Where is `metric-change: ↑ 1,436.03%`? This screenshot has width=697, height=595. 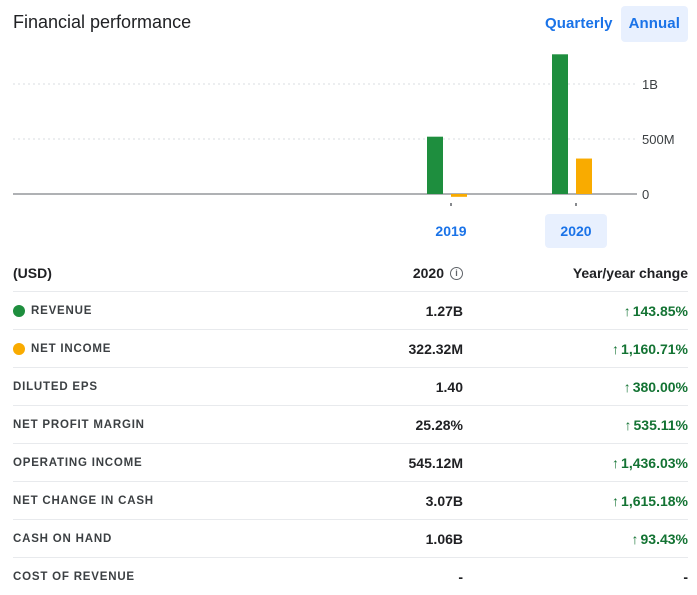
metric-change: ↑ 1,436.03% is located at coordinates (575, 463).